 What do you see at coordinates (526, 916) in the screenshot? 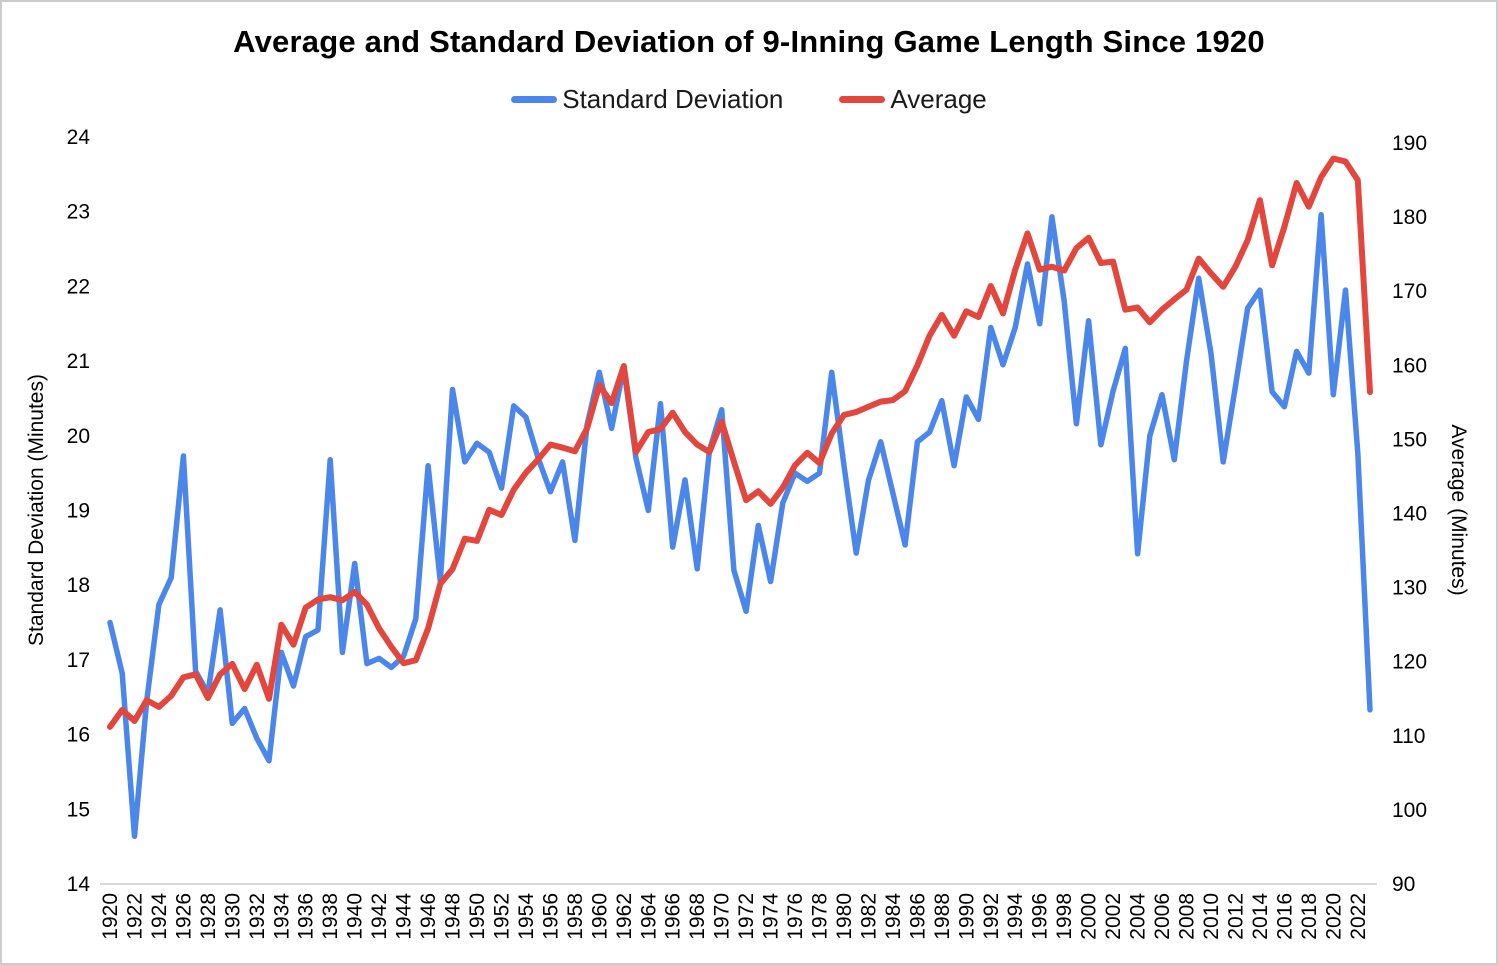
I see `x-tick-label: 1954` at bounding box center [526, 916].